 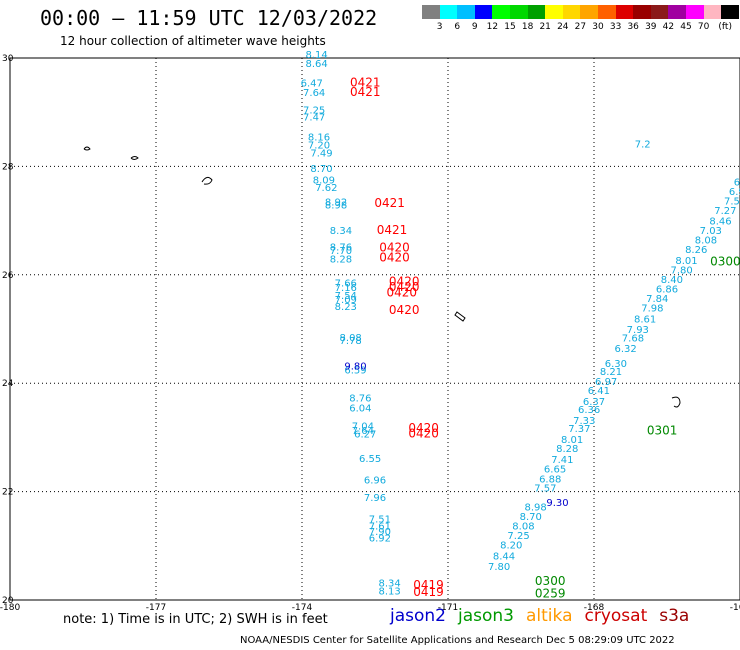 What do you see at coordinates (611, 372) in the screenshot?
I see `data-label: 8.21` at bounding box center [611, 372].